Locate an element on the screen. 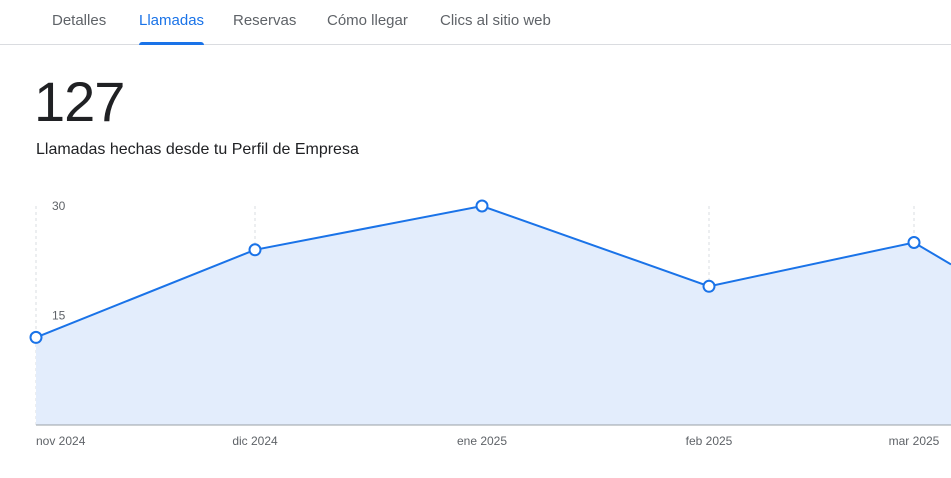 Image resolution: width=951 pixels, height=478 pixels. x-tick-label-4: mar 2025 is located at coordinates (914, 441).